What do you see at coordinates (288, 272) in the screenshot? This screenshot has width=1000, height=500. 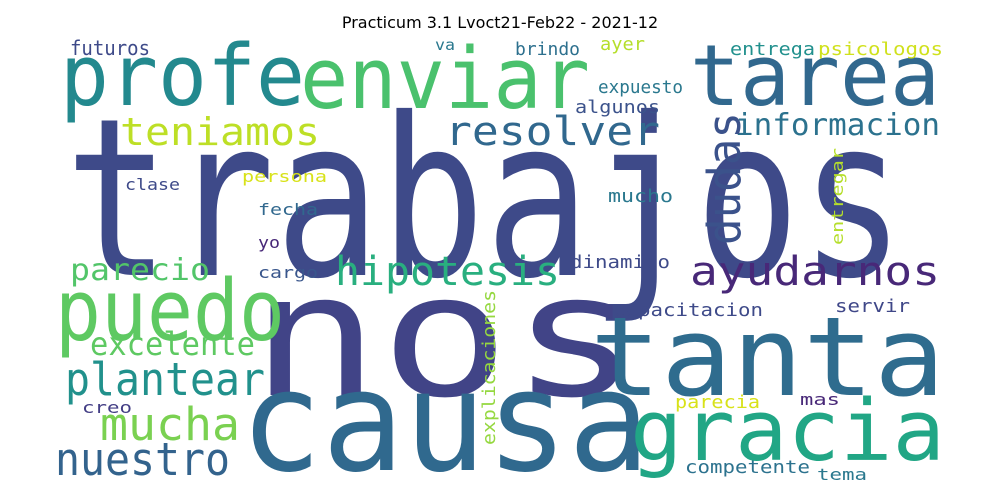 I see `word: cargo` at bounding box center [288, 272].